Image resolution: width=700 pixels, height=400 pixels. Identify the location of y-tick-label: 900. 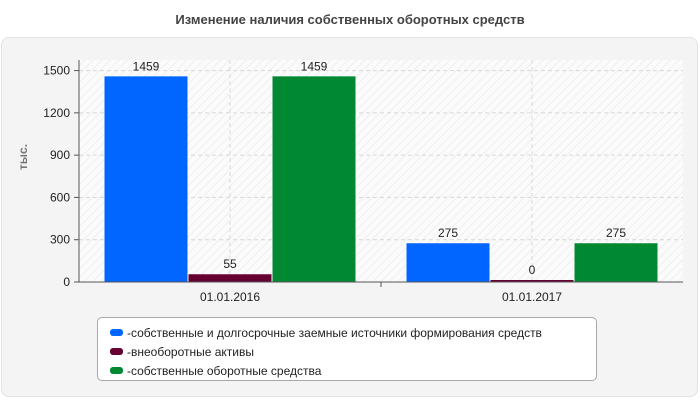
(60, 155).